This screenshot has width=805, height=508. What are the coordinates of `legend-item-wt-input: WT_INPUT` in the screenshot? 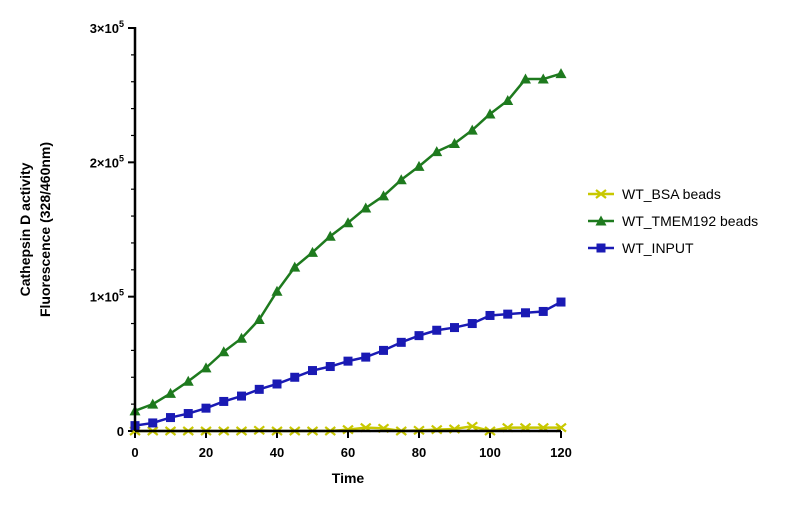 It's located at (641, 248).